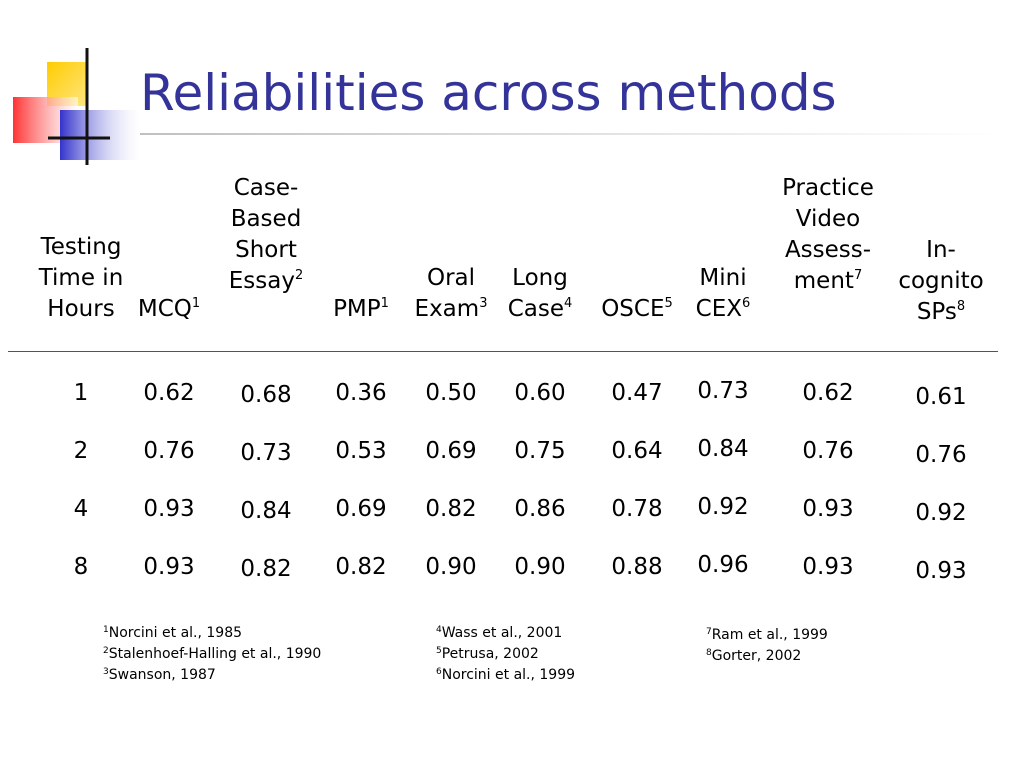 The height and width of the screenshot is (768, 1024). What do you see at coordinates (81, 451) in the screenshot?
I see `table-cell: 2` at bounding box center [81, 451].